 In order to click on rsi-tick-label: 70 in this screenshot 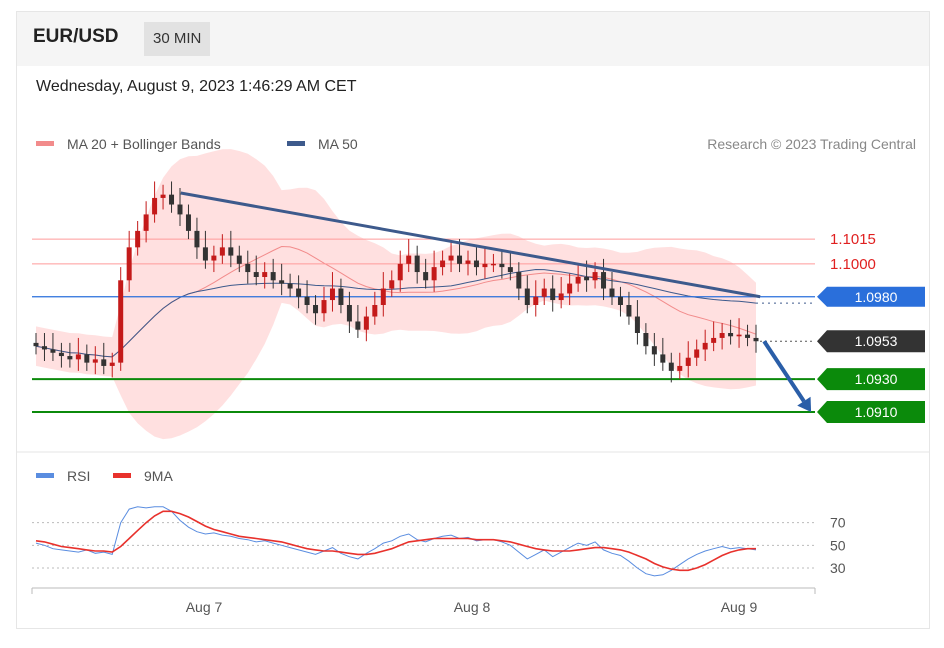, I will do `click(838, 523)`.